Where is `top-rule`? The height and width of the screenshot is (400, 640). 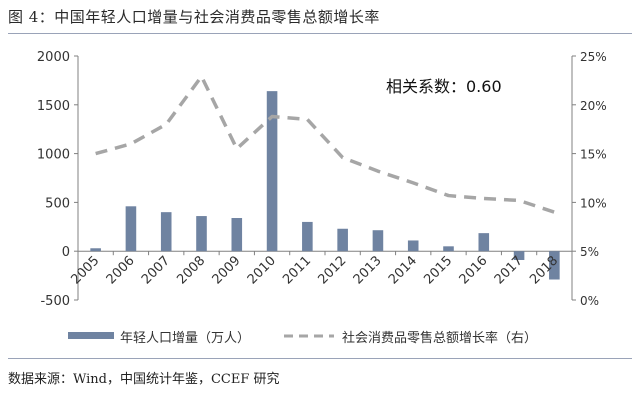 top-rule is located at coordinates (320, 33).